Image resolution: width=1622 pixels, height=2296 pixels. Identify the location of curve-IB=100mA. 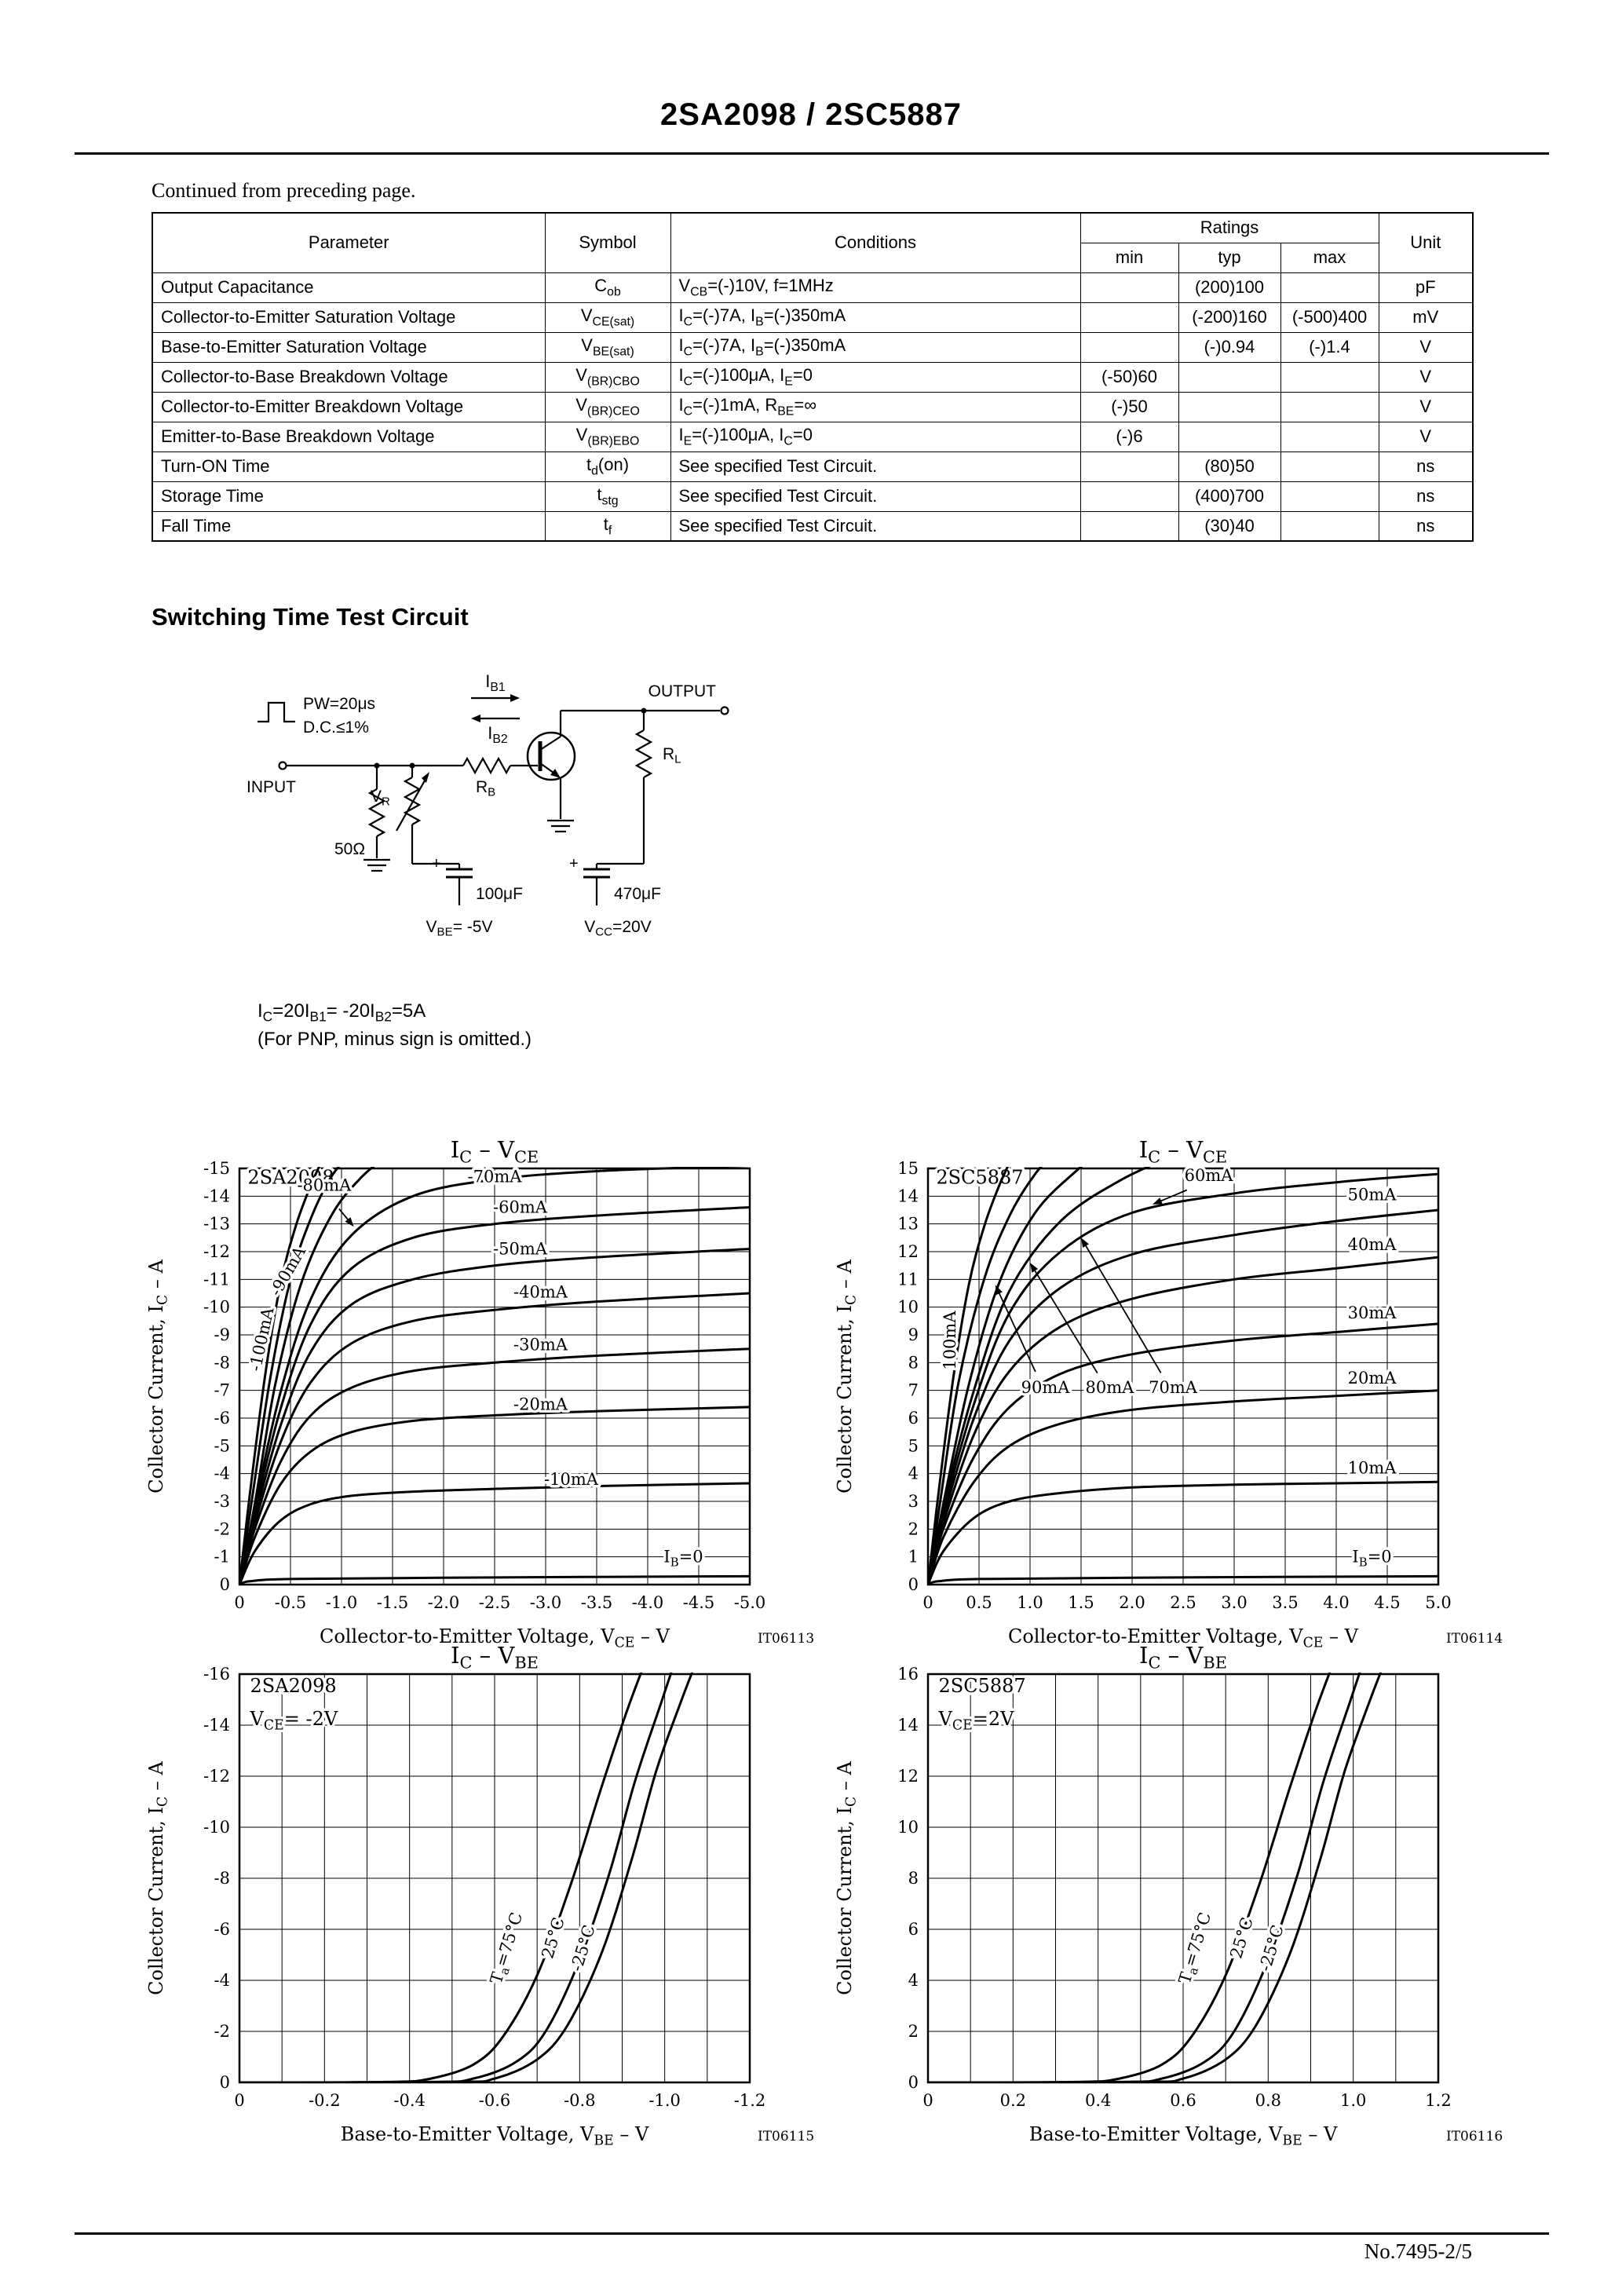
(969, 1376).